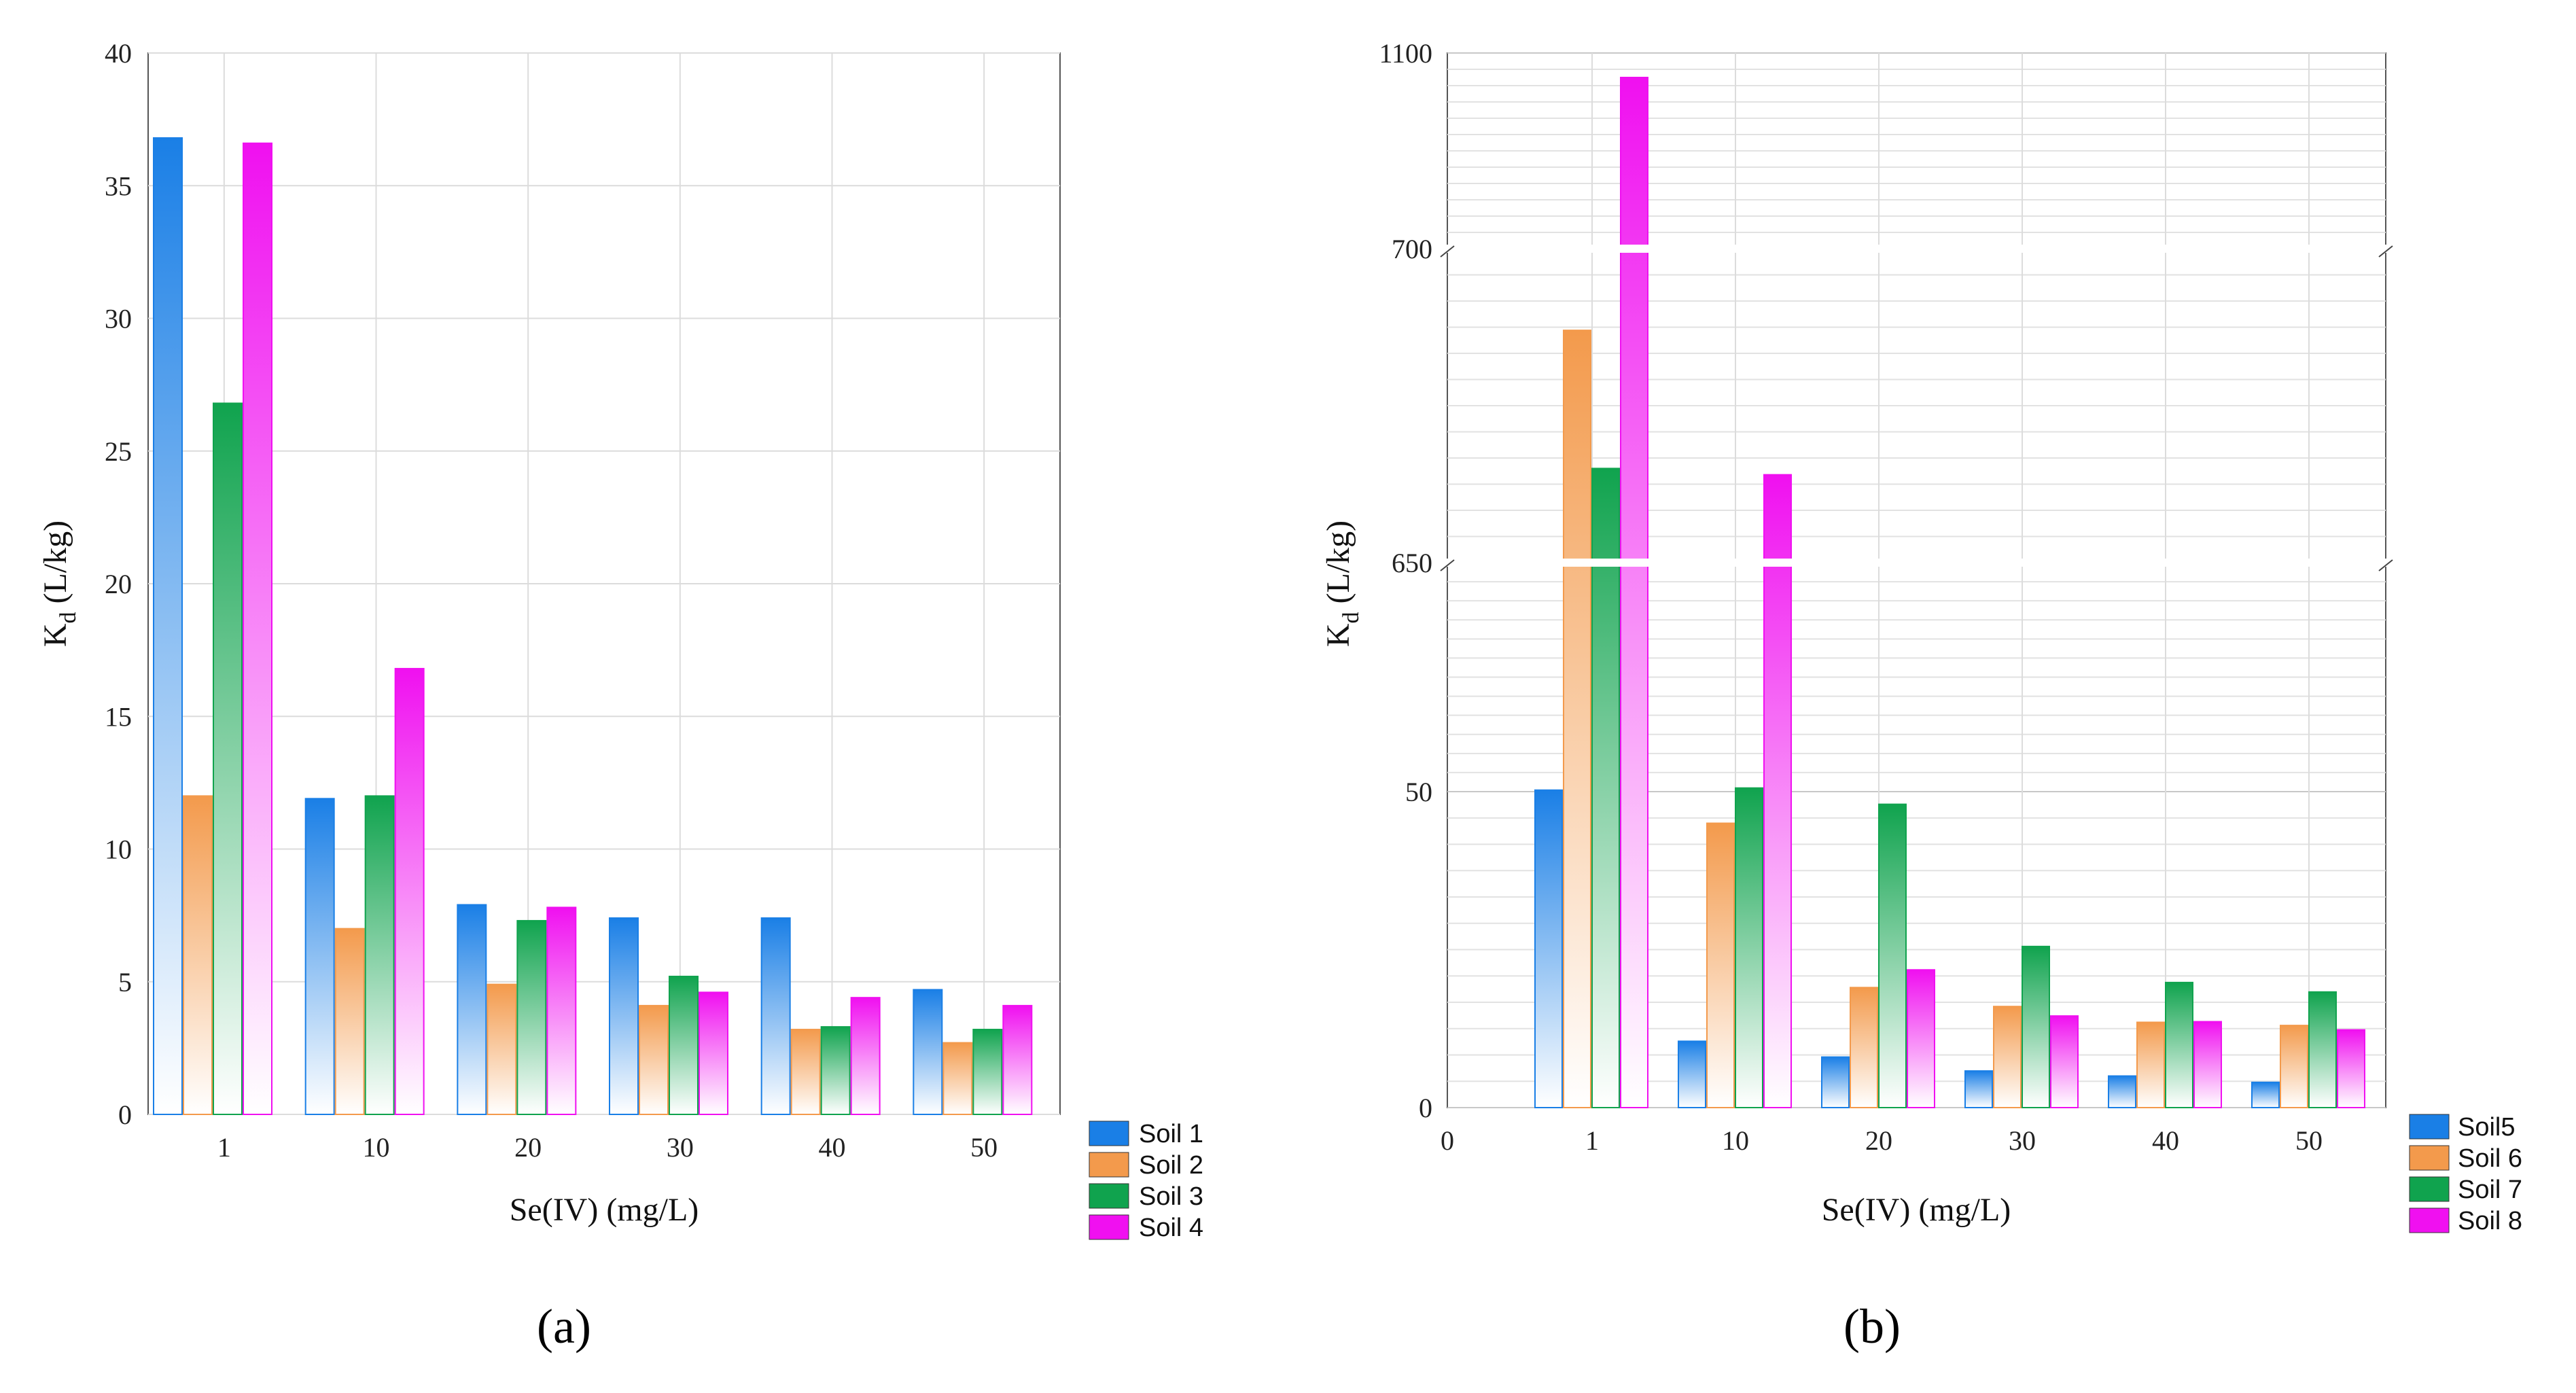 The width and height of the screenshot is (2576, 1393). Describe the element at coordinates (1412, 249) in the screenshot. I see `chart-b-y-tick: 700` at that location.